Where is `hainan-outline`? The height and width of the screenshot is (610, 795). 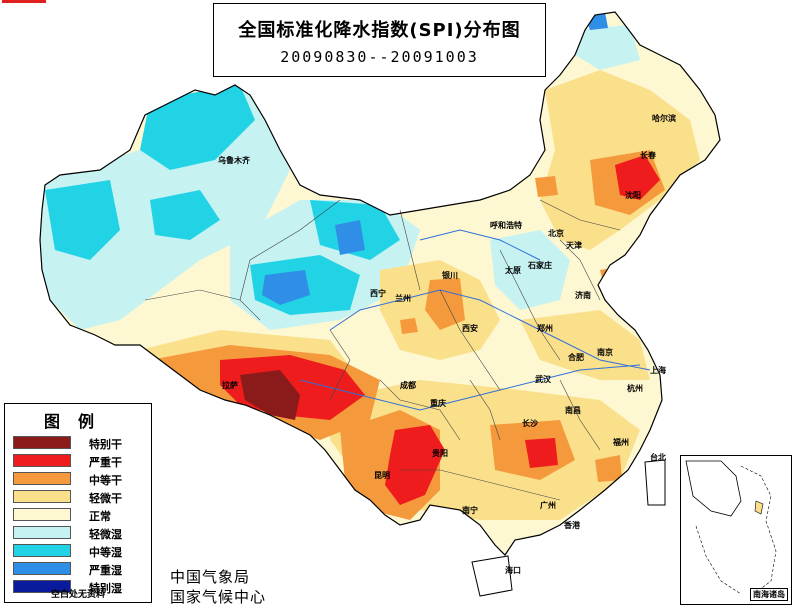
hainan-outline is located at coordinates (492, 576).